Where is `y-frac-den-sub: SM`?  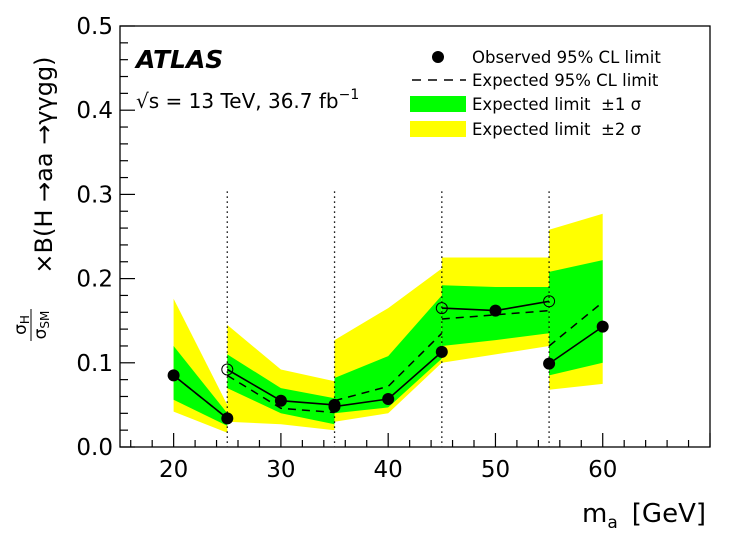 y-frac-den-sub: SM is located at coordinates (45, 320).